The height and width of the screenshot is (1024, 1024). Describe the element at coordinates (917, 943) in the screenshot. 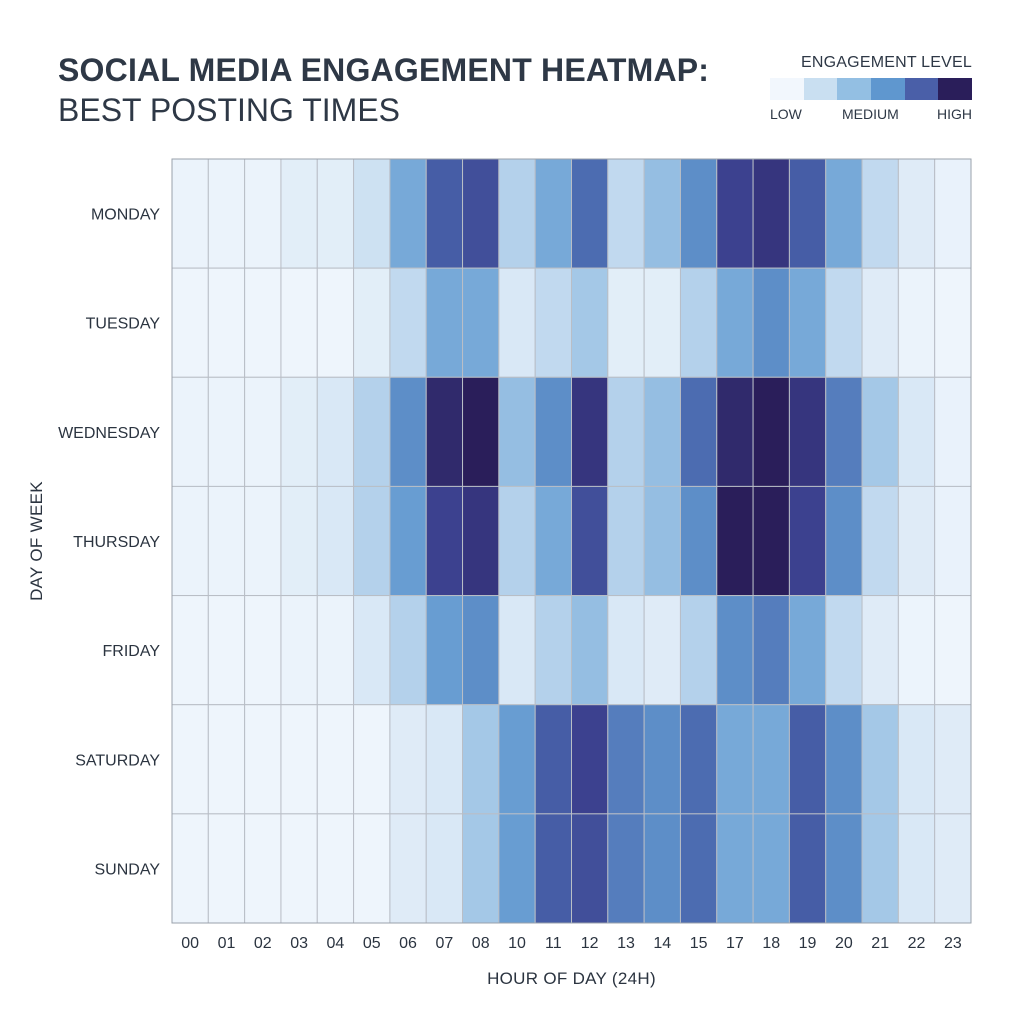

I see `x-tick-label: 22` at that location.